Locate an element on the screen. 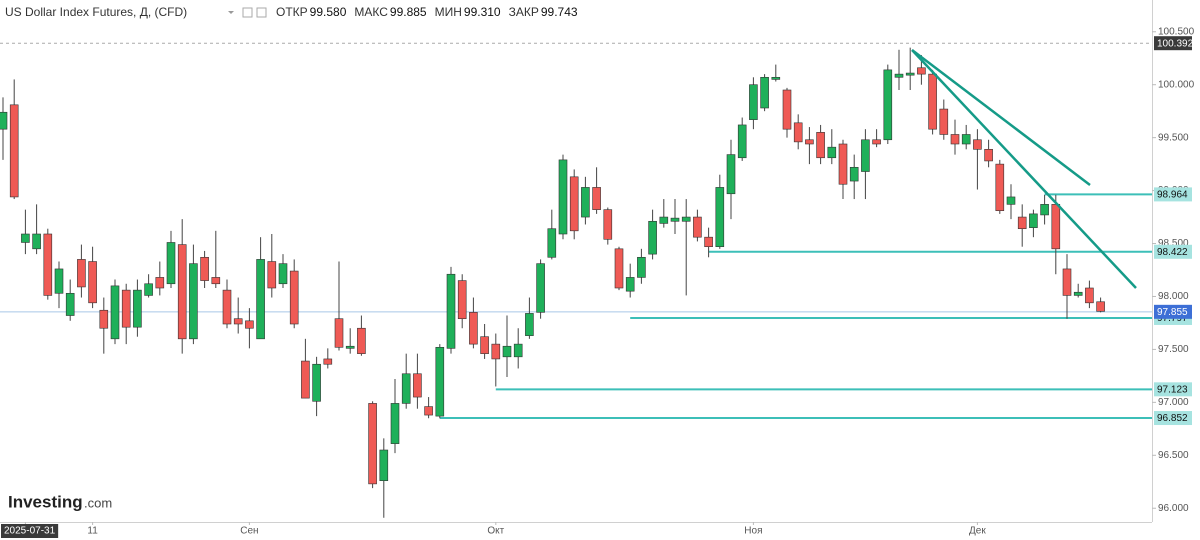 Image resolution: width=1200 pixels, height=540 pixels. trend-line is located at coordinates (1024, 169).